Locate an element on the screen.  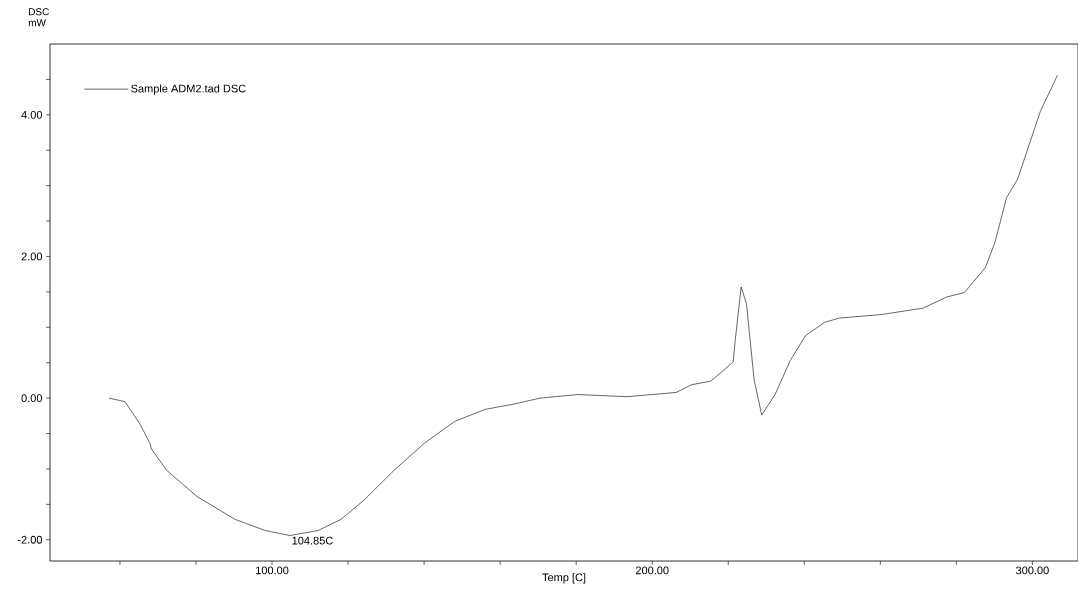
x-axis-title: Temp [C] is located at coordinates (564, 578).